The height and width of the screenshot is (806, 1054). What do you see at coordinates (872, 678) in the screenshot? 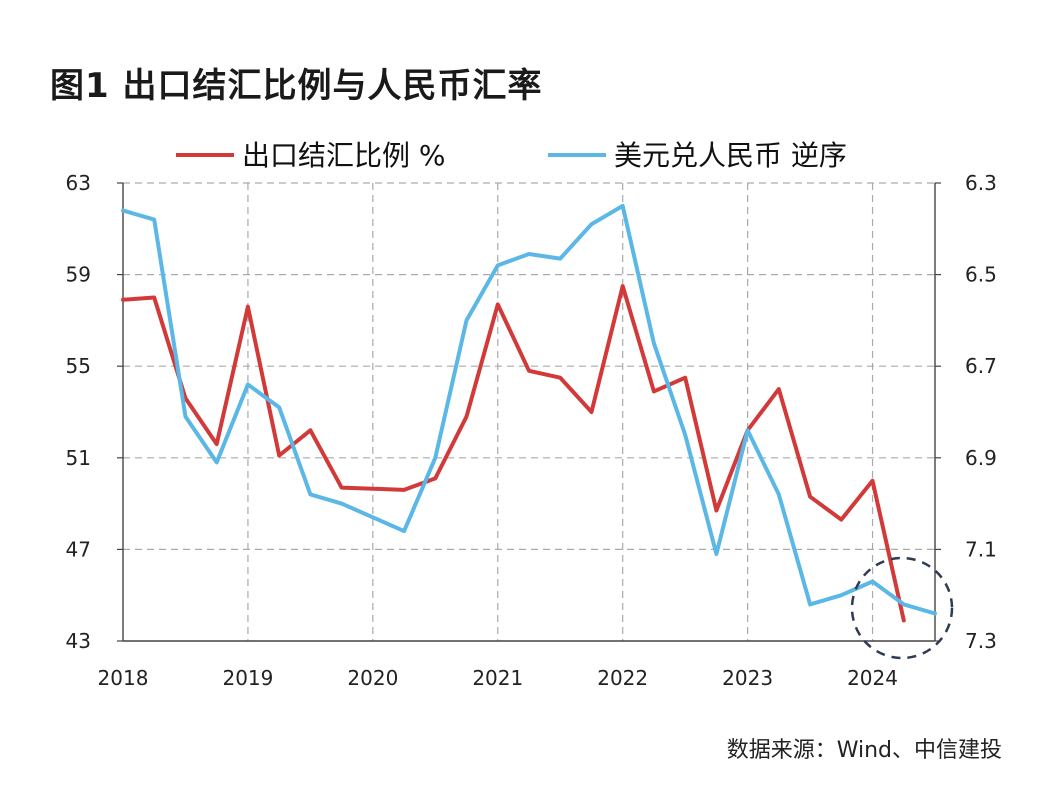
I see `x-tick-label: 2024` at bounding box center [872, 678].